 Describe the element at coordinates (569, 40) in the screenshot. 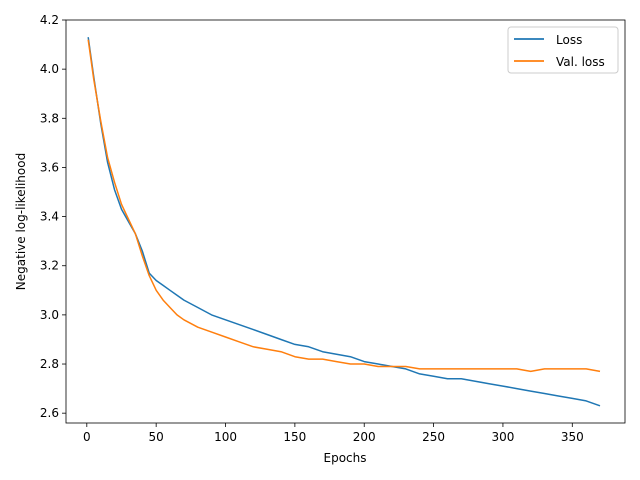

I see `legend-label-loss: Loss` at that location.